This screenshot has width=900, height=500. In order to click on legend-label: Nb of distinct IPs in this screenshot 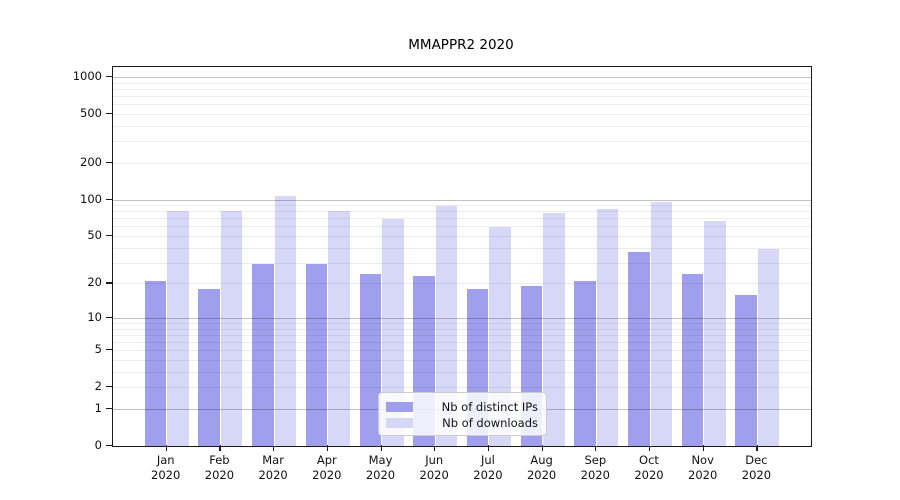, I will do `click(489, 406)`.